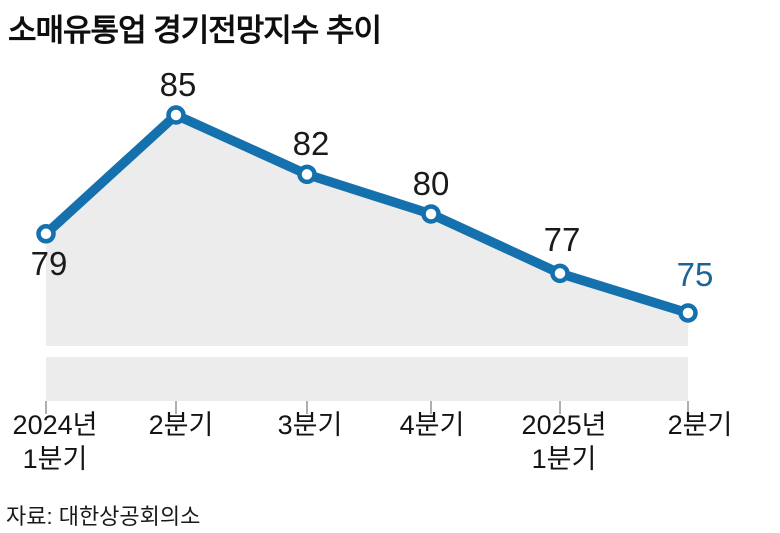 The height and width of the screenshot is (533, 780). I want to click on value-label: 75, so click(695, 274).